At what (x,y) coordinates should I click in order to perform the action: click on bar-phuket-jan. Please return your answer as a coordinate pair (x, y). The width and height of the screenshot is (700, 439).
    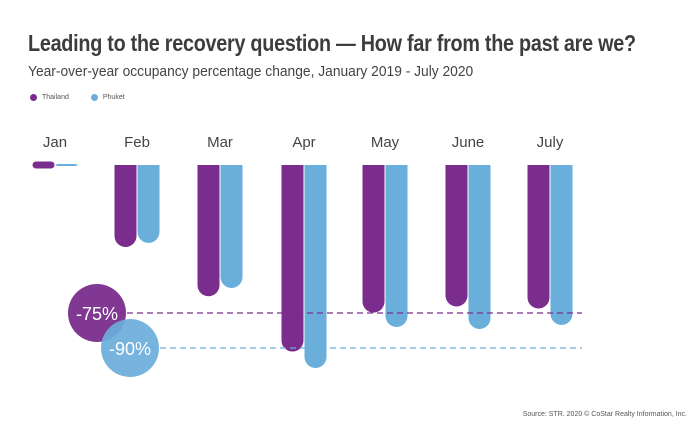
    Looking at the image, I should click on (66, 165).